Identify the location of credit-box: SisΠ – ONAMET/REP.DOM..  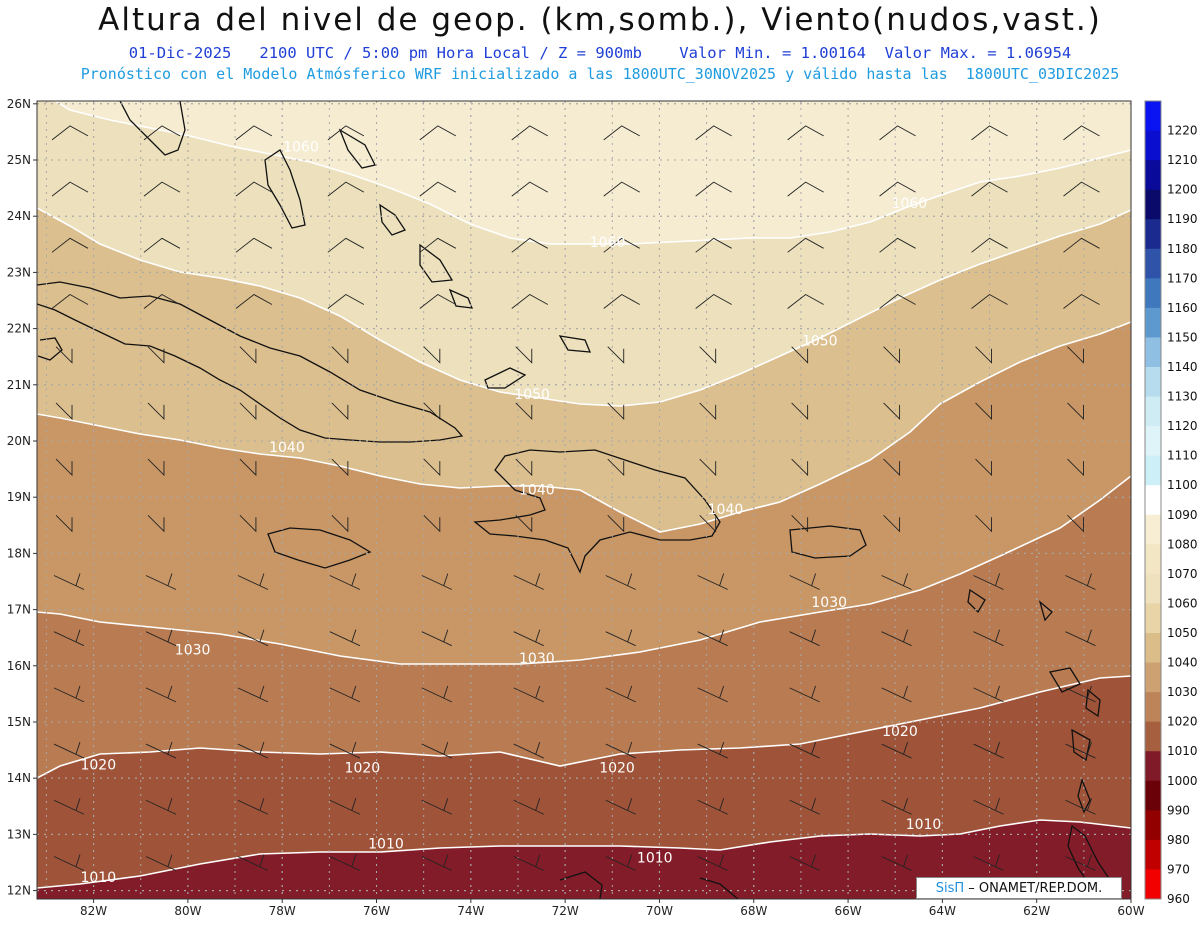
(1019, 888).